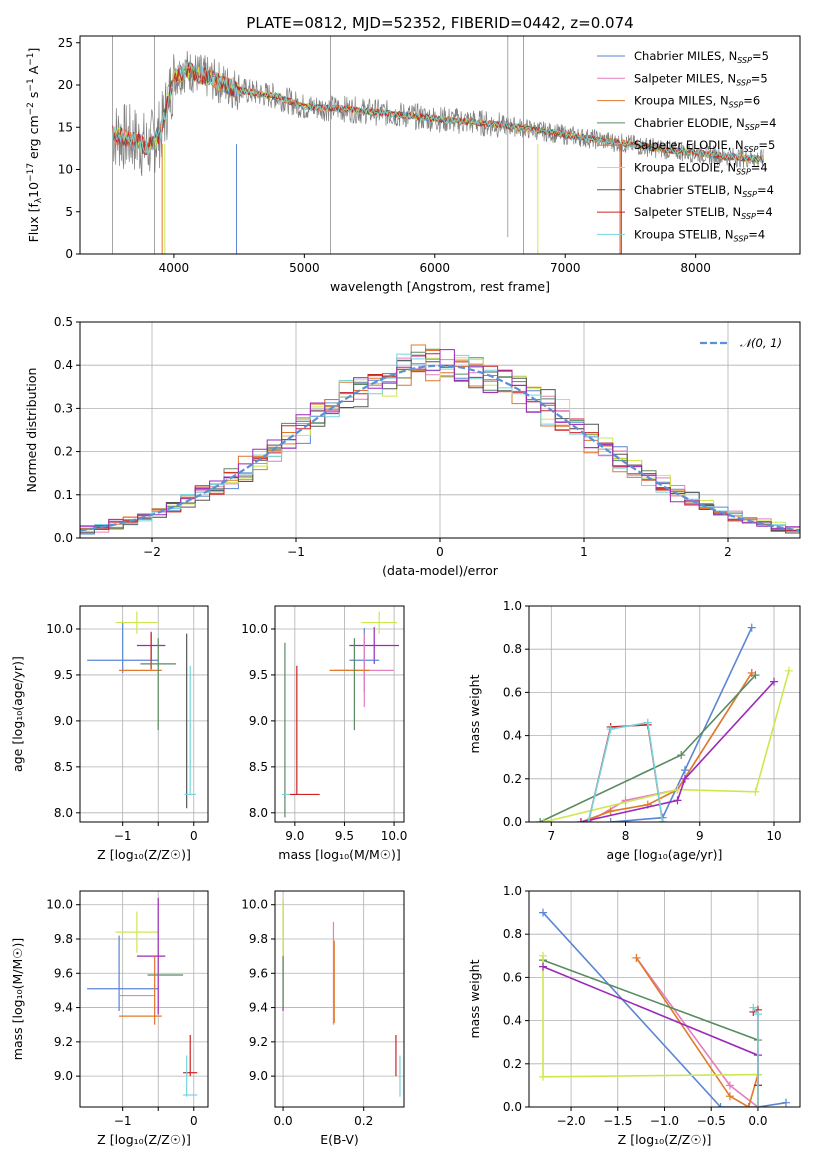 The width and height of the screenshot is (819, 1170). Describe the element at coordinates (761, 343) in the screenshot. I see `legend-label: 𝒩(0, 1)` at that location.